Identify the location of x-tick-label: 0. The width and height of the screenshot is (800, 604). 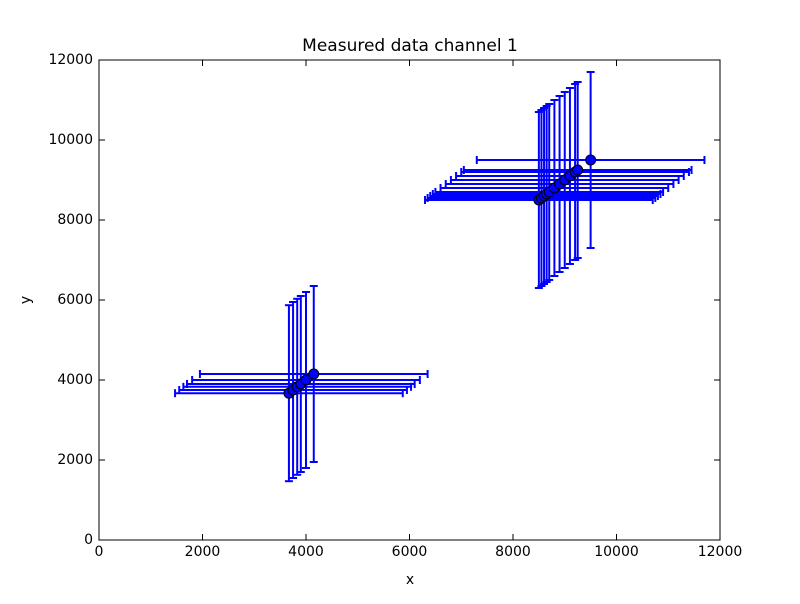
(99, 552).